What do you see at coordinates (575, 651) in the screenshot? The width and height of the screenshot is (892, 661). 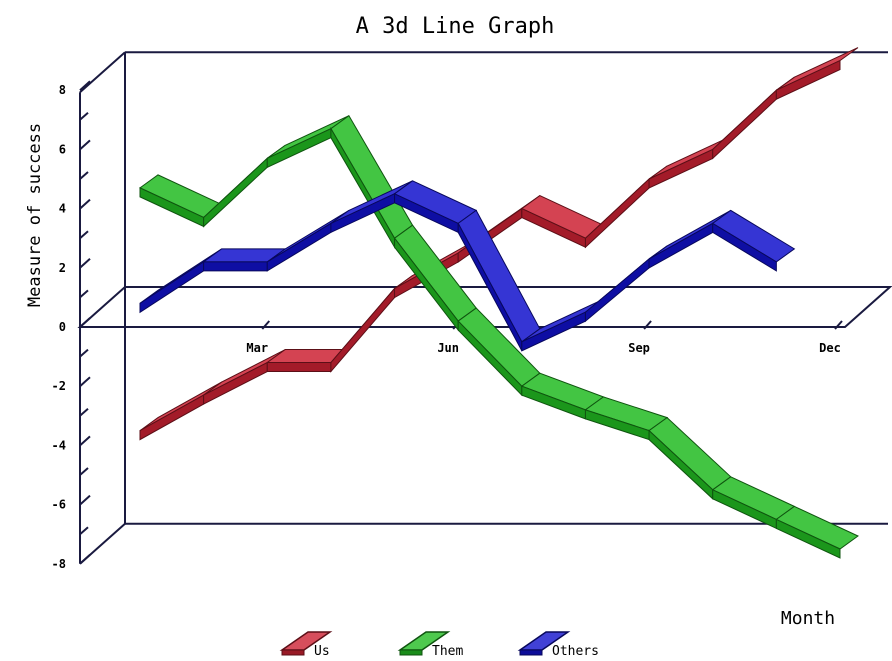 I see `legend-label: Others` at bounding box center [575, 651].